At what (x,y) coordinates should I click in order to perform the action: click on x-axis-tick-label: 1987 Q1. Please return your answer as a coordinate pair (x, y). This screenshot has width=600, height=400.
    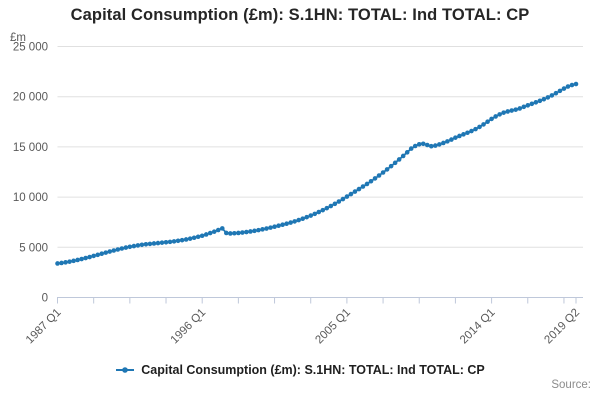
    Looking at the image, I should click on (44, 327).